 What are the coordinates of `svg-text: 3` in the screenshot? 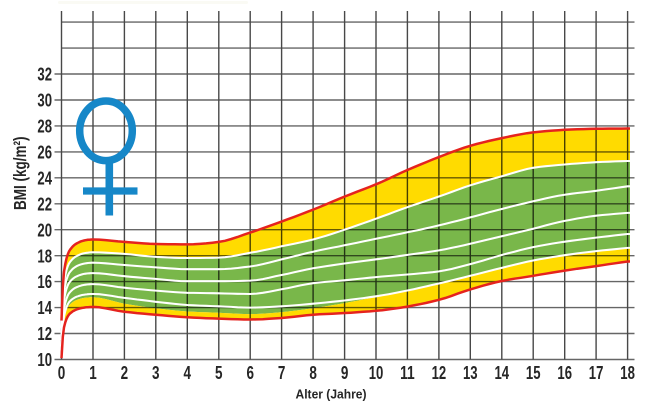 It's located at (156, 373).